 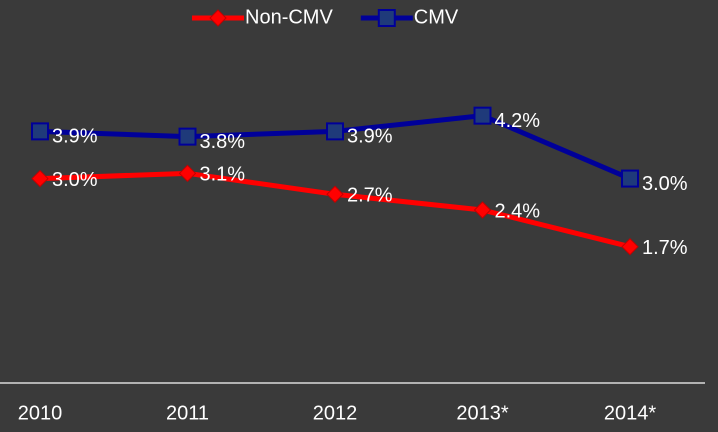 What do you see at coordinates (187, 413) in the screenshot?
I see `x-tick-label: 2011` at bounding box center [187, 413].